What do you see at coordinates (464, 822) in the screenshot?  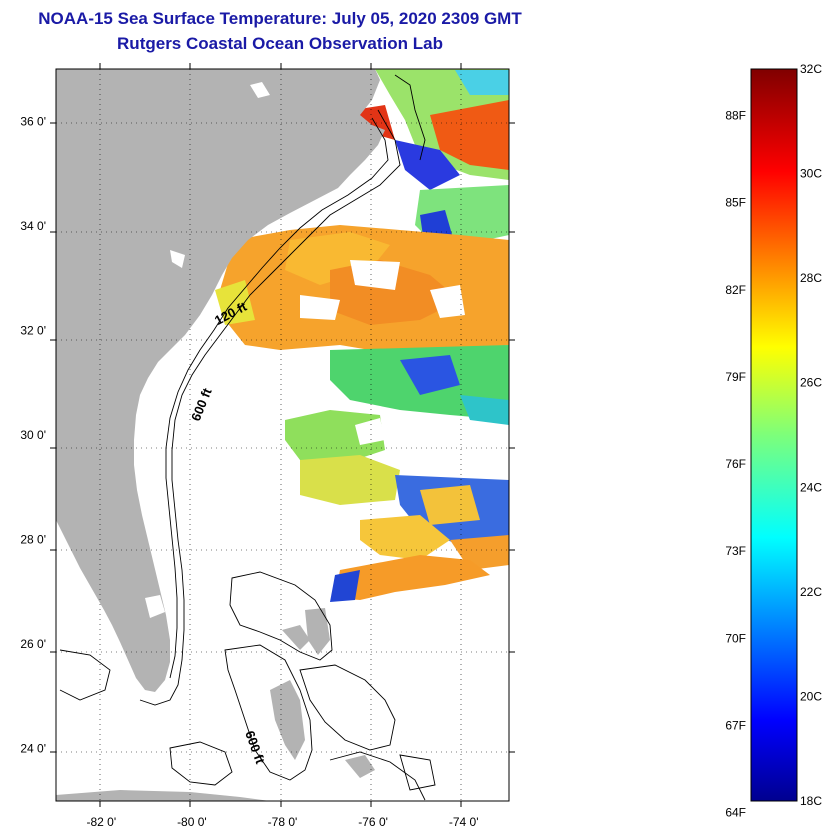 I see `lon-tick-label: -74 0'` at bounding box center [464, 822].